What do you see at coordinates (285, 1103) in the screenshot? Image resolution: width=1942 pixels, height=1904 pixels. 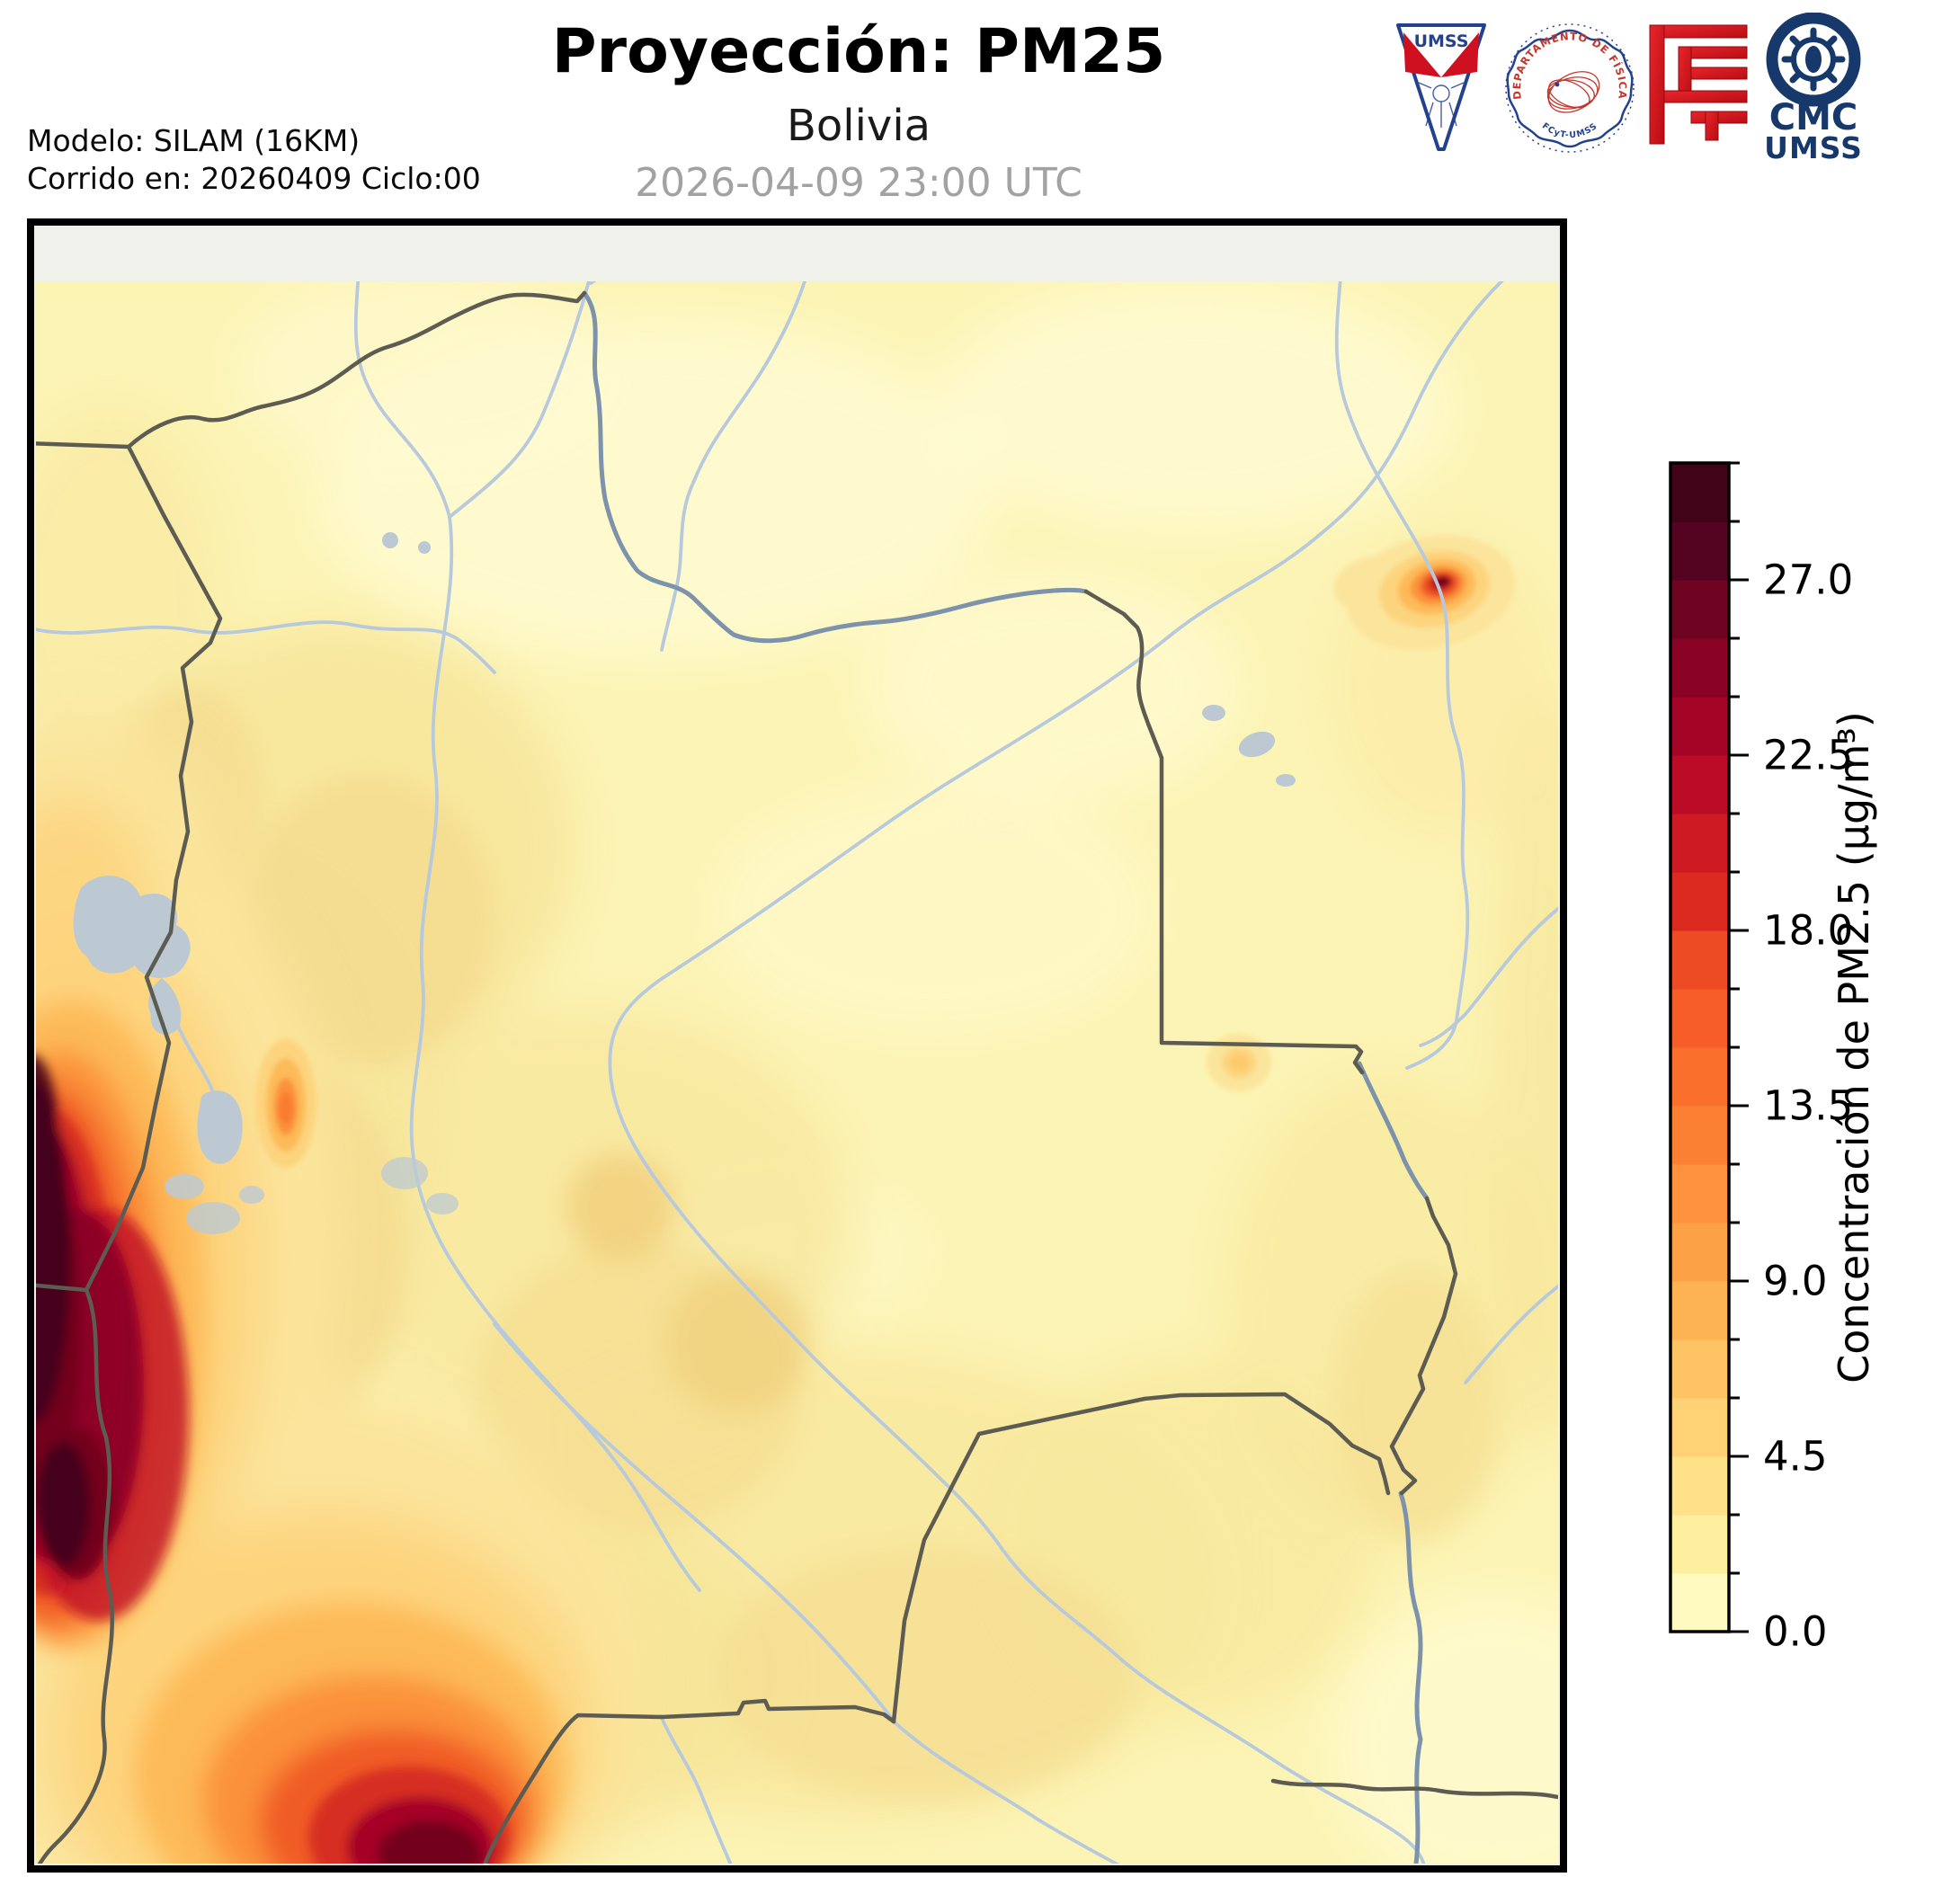 I see `lapaz-hotspot` at bounding box center [285, 1103].